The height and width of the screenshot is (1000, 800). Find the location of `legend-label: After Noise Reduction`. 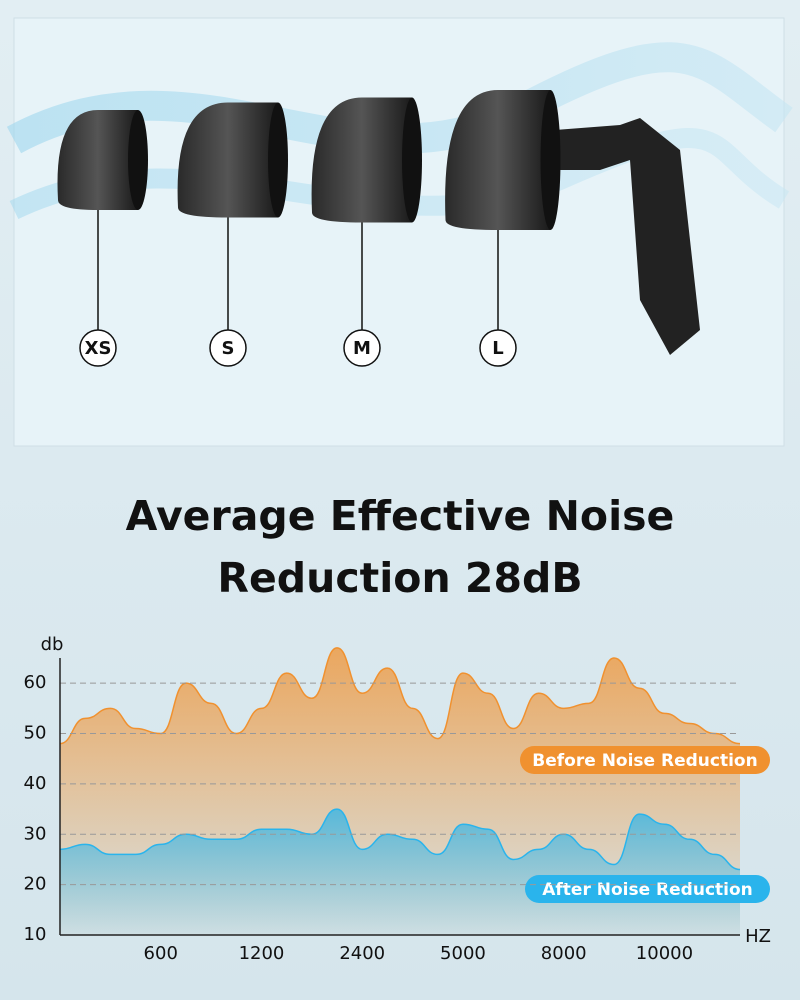

legend-label: After Noise Reduction is located at coordinates (647, 890).